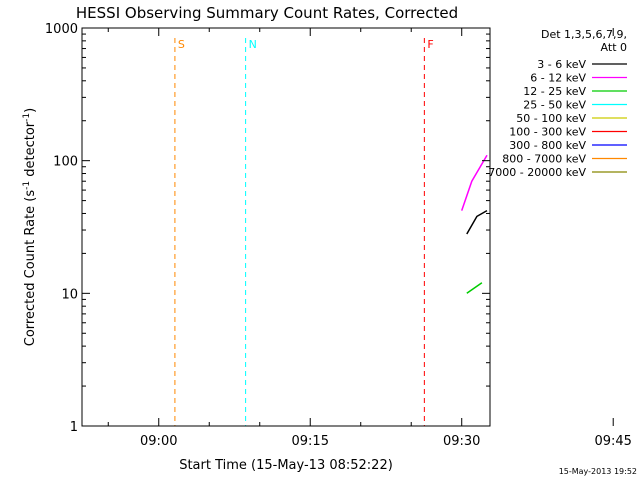  What do you see at coordinates (430, 44) in the screenshot?
I see `flag-label-f: F` at bounding box center [430, 44].